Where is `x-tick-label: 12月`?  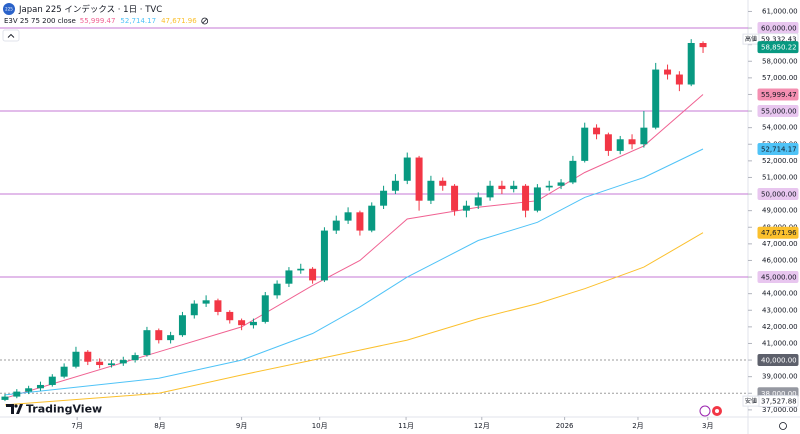 x-tick-label: 12月 is located at coordinates (482, 426).